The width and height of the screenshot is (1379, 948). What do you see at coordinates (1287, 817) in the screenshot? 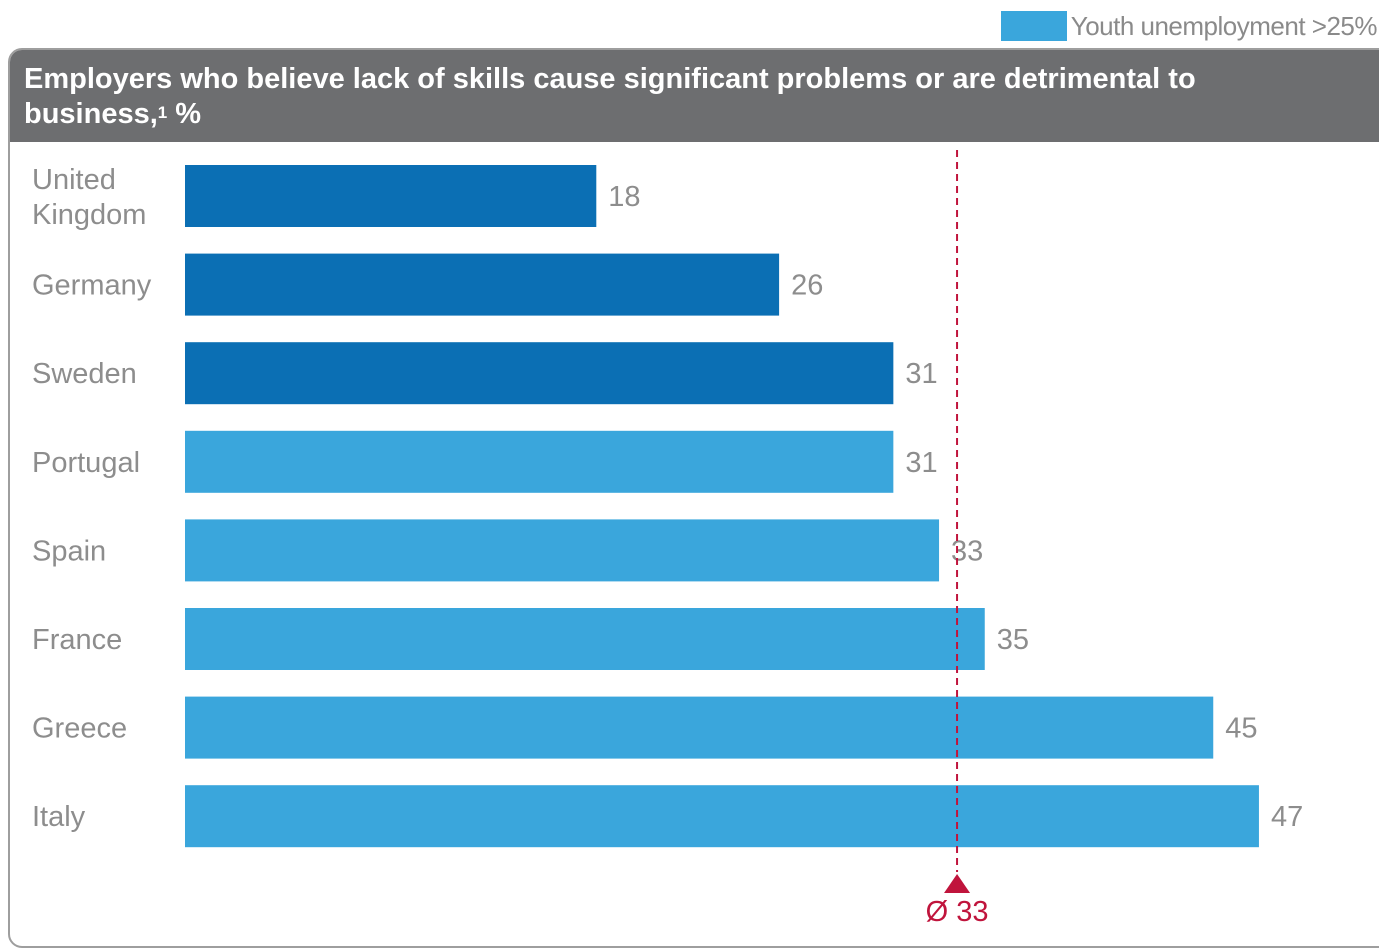
I see `value-label: 47` at bounding box center [1287, 817].